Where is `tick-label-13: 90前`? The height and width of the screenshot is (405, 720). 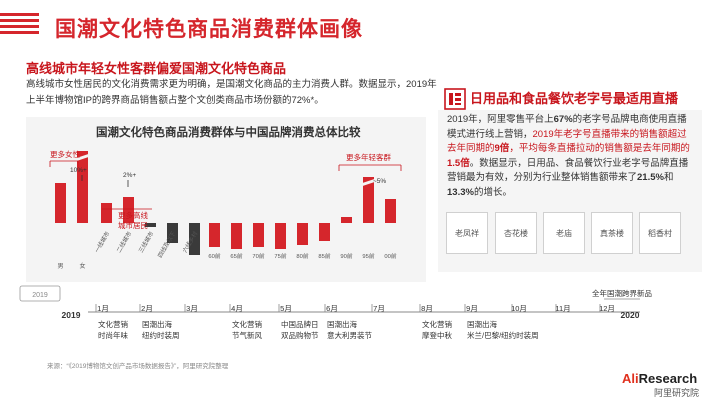
tick-label-13: 90前 is located at coordinates (346, 256).